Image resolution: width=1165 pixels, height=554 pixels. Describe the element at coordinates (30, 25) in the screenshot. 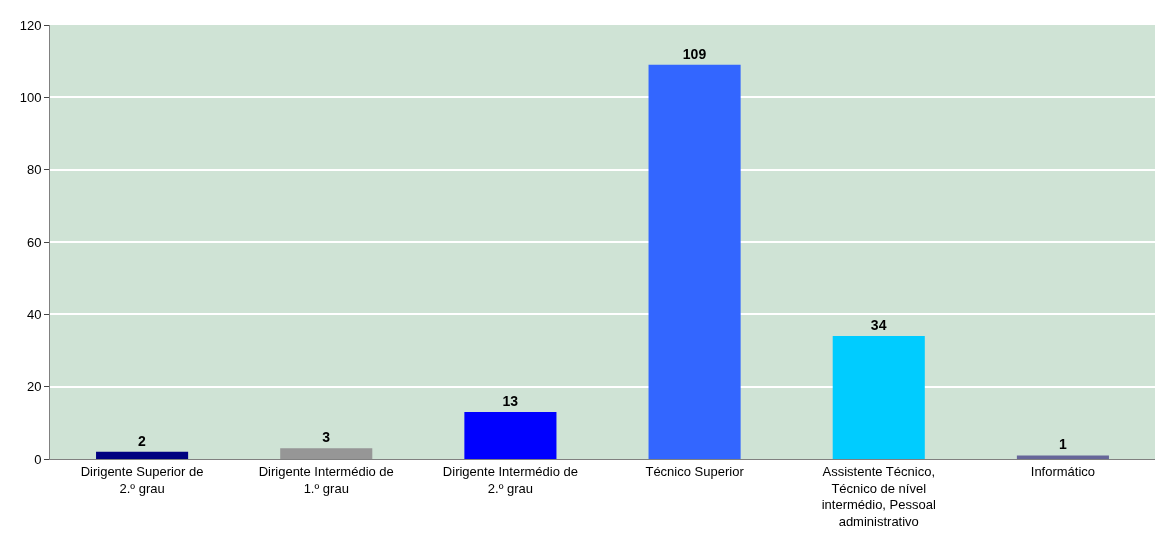

I see `y-tick-label: 120` at that location.